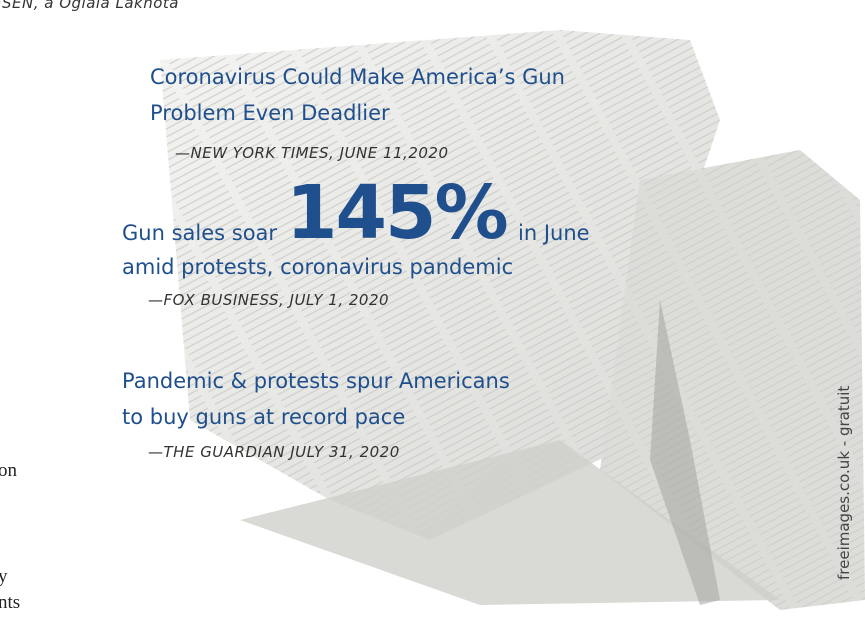  I want to click on source: —NEW YORK TIMES, JUNE 11,2020, so click(312, 153).